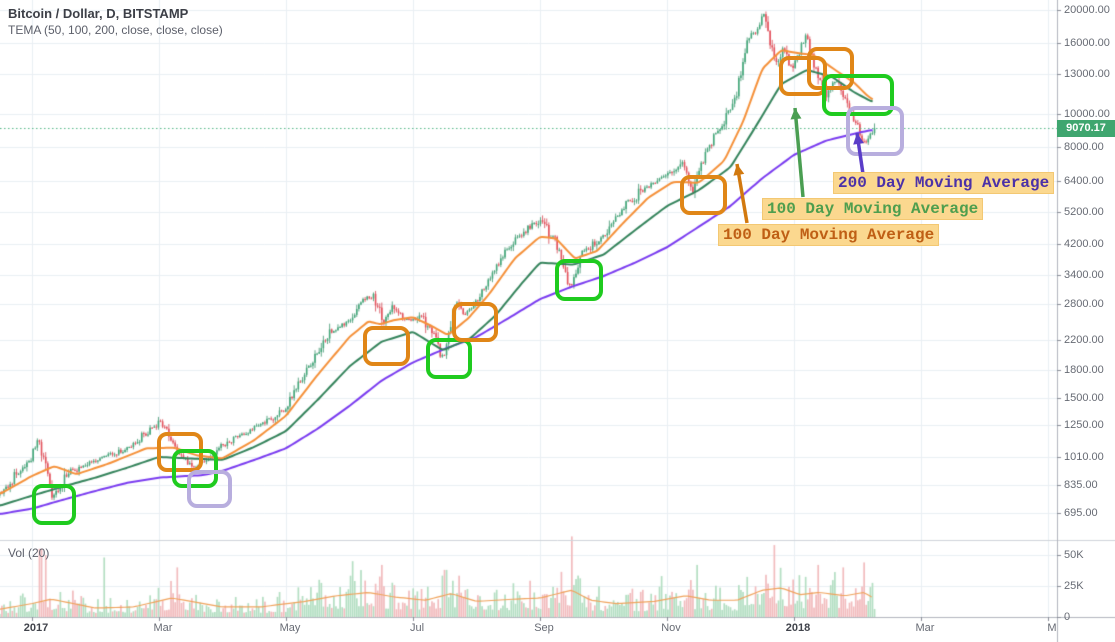  Describe the element at coordinates (1081, 512) in the screenshot. I see `price-tick-label: 695.00` at that location.